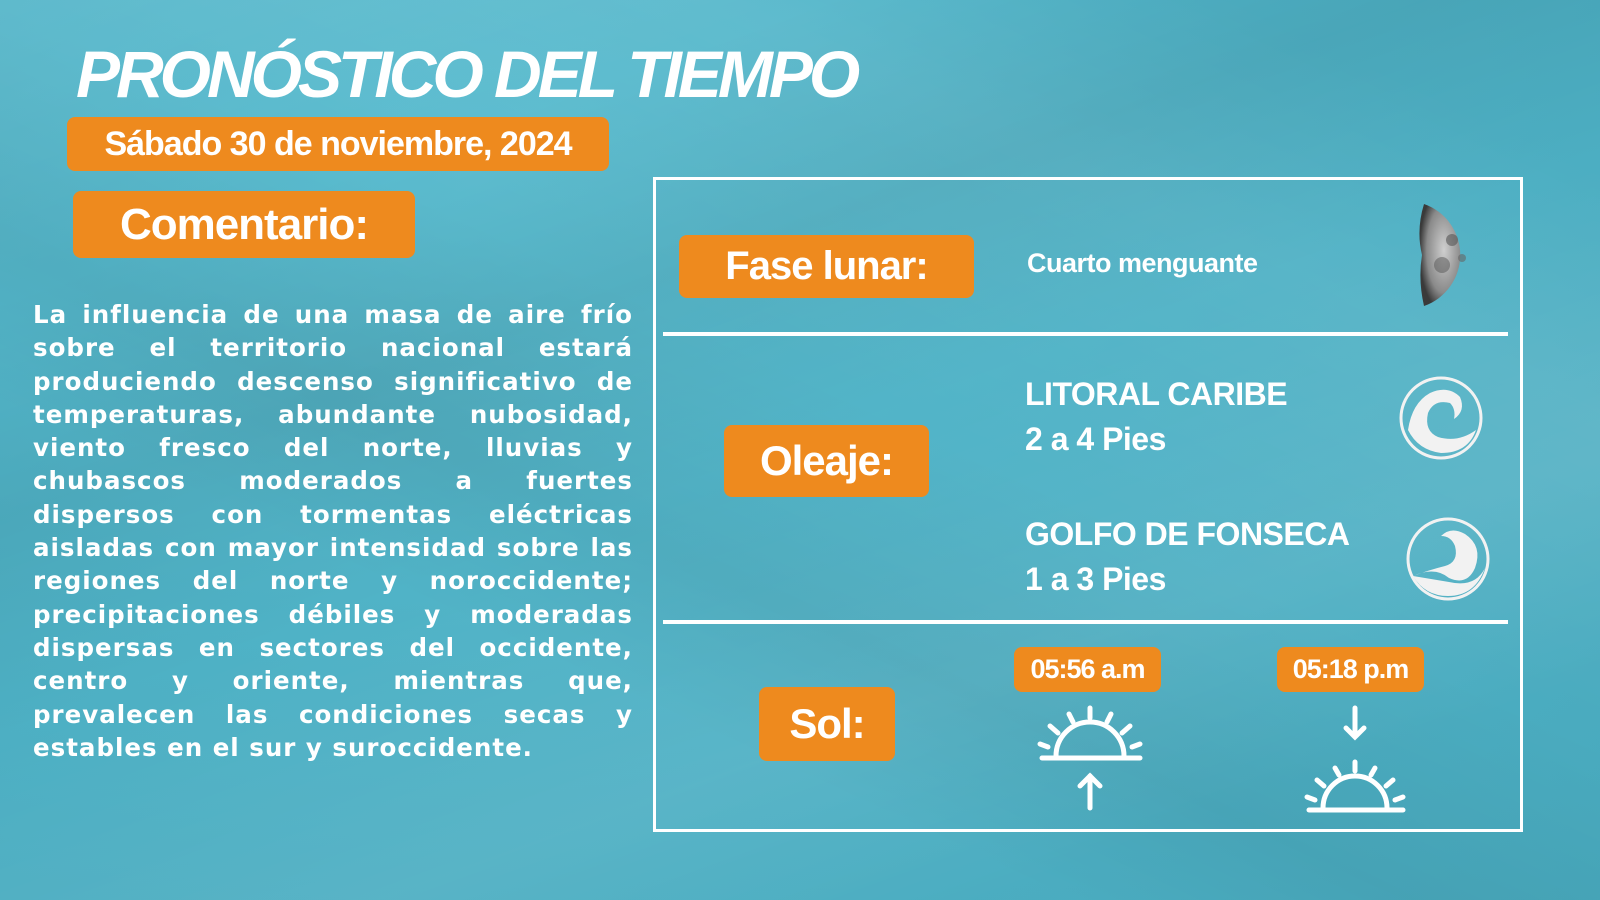 The image size is (1600, 900). Describe the element at coordinates (1142, 263) in the screenshot. I see `moon-phase-value: Cuarto menguante` at that location.